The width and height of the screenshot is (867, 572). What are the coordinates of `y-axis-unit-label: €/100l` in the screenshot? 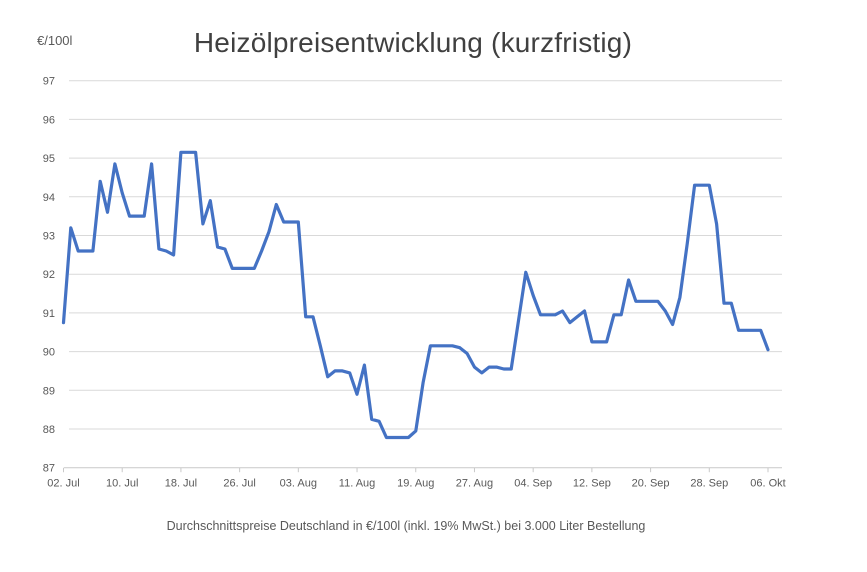 It's located at (55, 40).